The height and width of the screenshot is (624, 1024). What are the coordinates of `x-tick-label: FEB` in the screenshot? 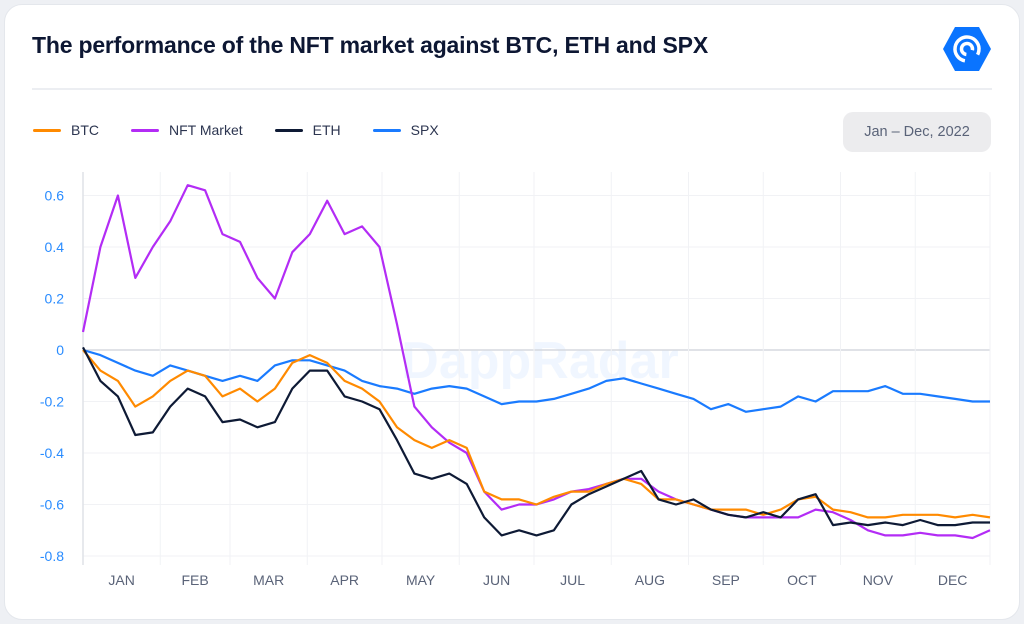 It's located at (195, 580).